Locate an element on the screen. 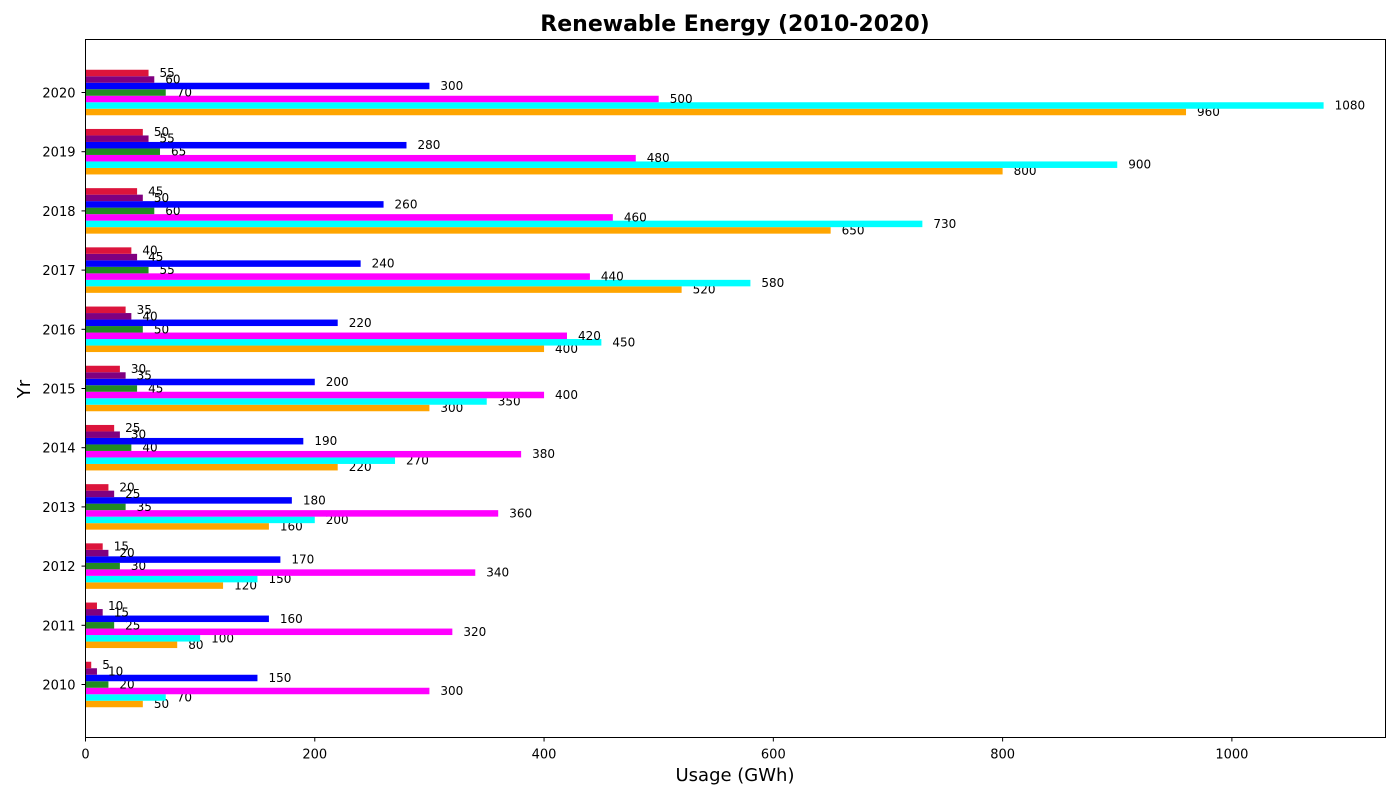 Image resolution: width=1400 pixels, height=800 pixels. data-label: 900 is located at coordinates (1139, 165).